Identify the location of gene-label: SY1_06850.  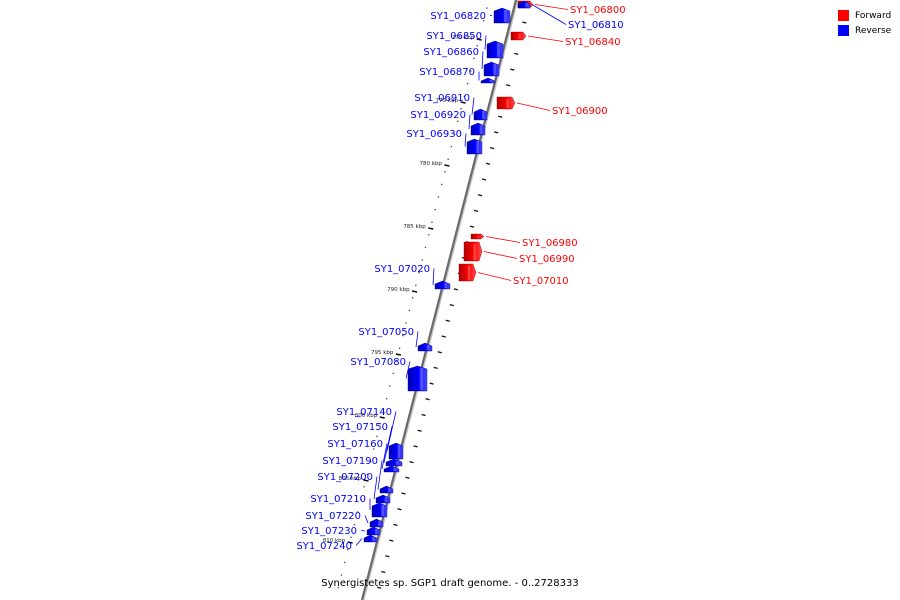
(454, 36).